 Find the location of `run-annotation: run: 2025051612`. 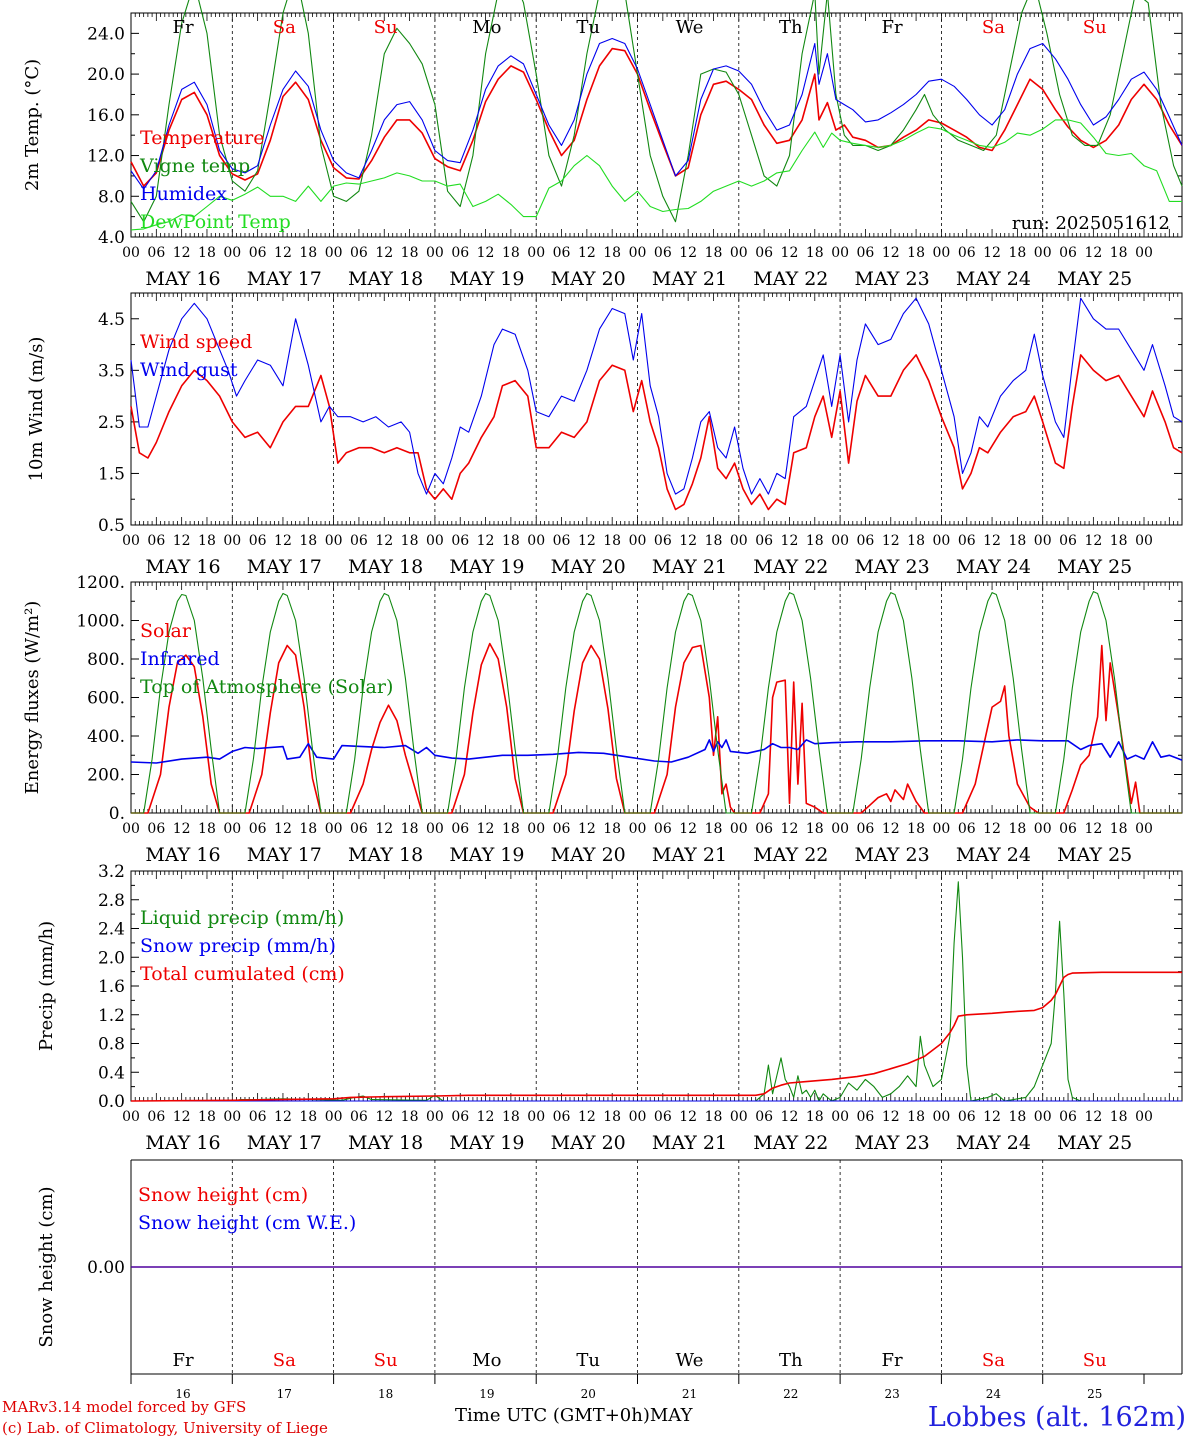

run-annotation: run: 2025051612 is located at coordinates (1091, 223).